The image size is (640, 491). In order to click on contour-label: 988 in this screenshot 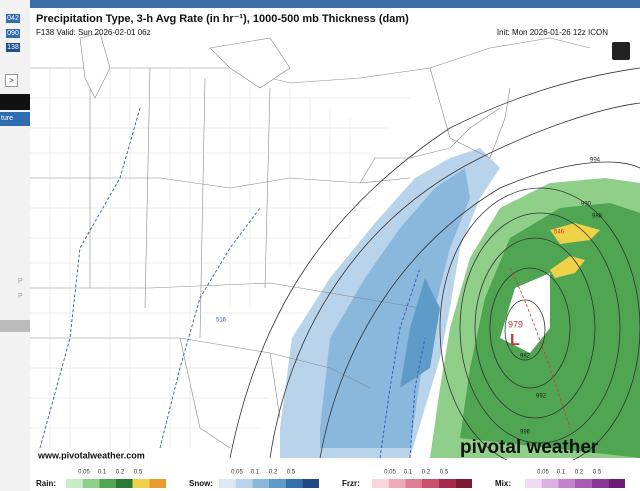, I will do `click(597, 217)`.